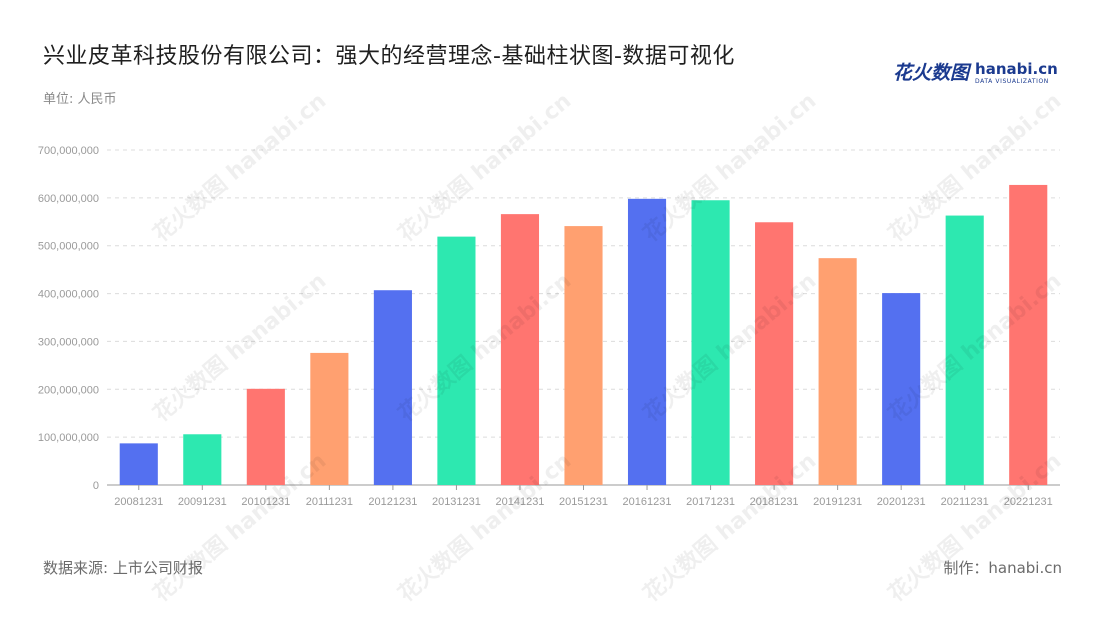  I want to click on x-tick-label: 20151231, so click(583, 502).